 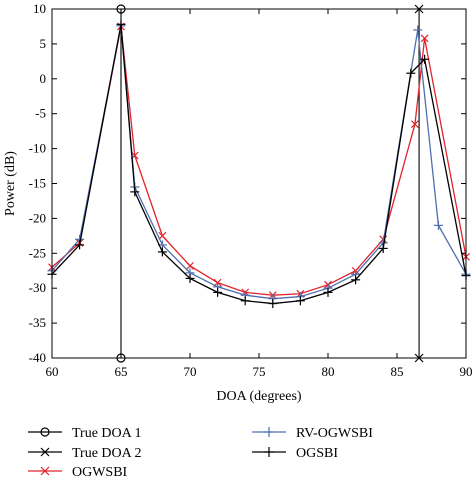 What do you see at coordinates (43, 43) in the screenshot?
I see `y-tick-label: 5` at bounding box center [43, 43].